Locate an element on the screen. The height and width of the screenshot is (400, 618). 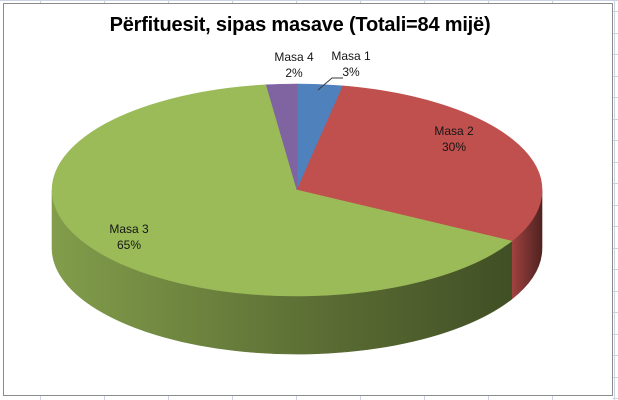
data-label-masa-1: Masa 1 3% is located at coordinates (350, 64).